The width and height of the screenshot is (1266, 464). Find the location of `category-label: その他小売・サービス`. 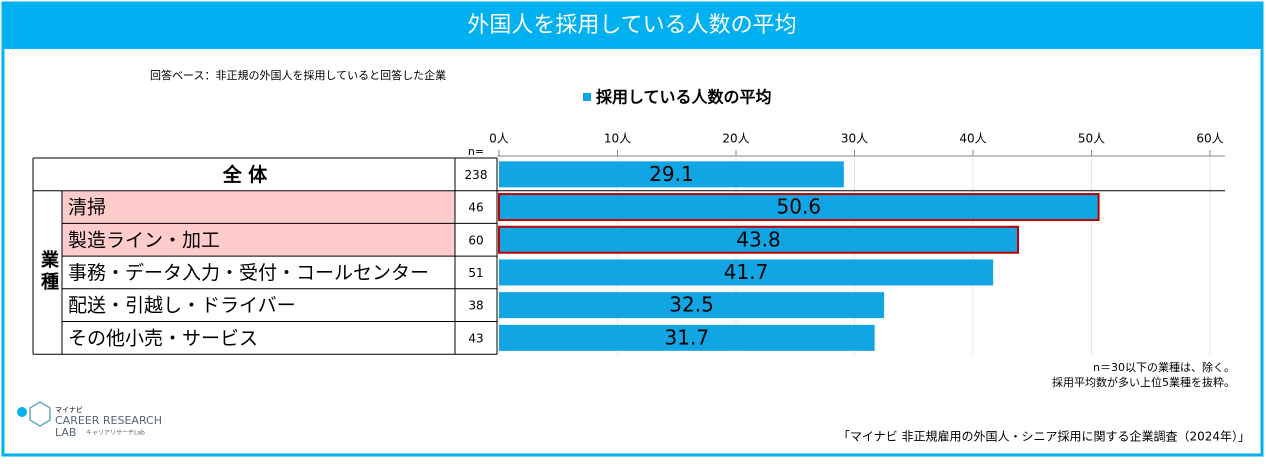

category-label: その他小売・サービス is located at coordinates (163, 338).